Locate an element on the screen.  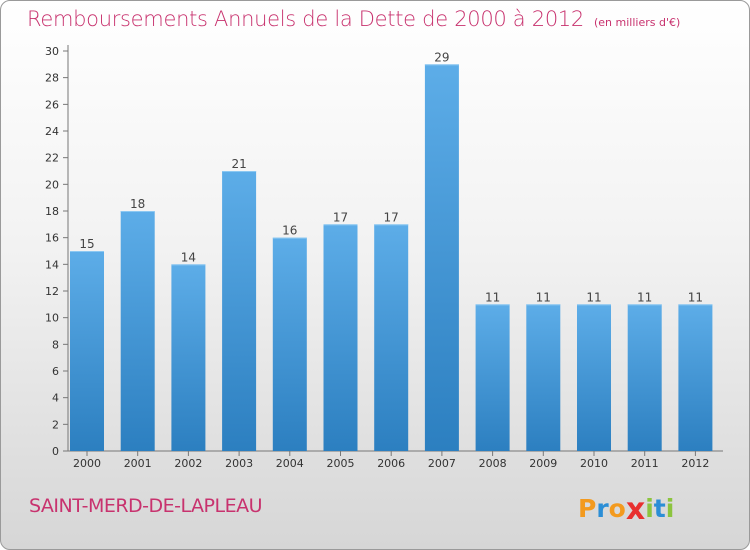
data-label: 29 is located at coordinates (441, 57).